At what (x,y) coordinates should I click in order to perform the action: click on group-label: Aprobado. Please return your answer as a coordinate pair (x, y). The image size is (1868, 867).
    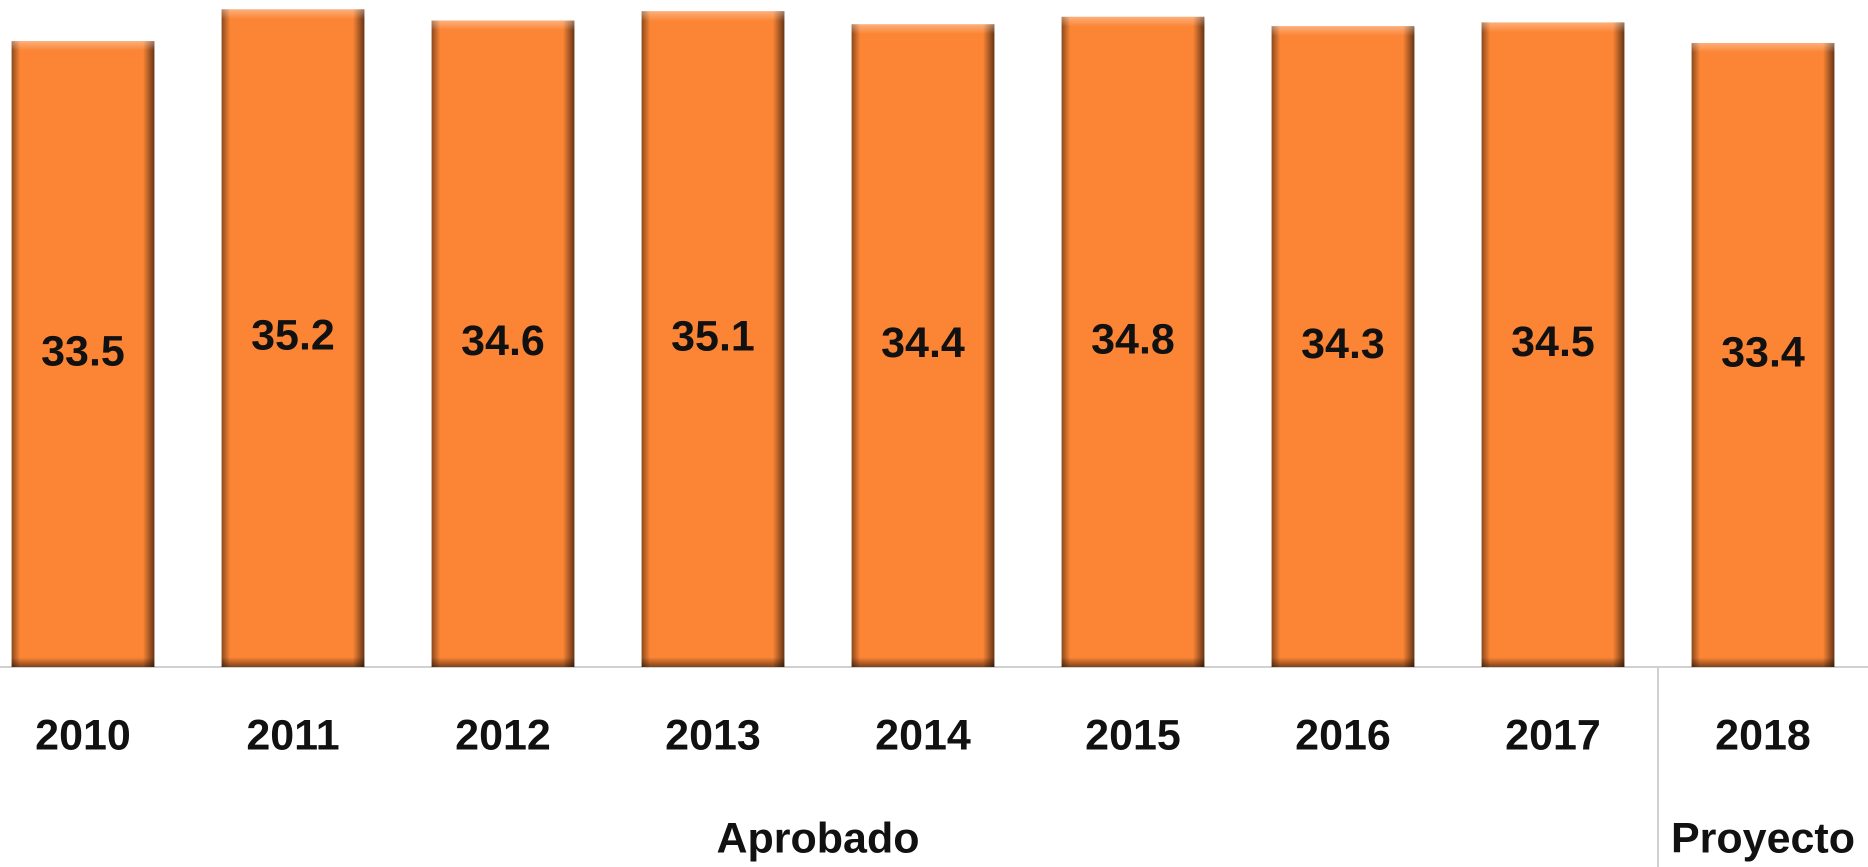
    Looking at the image, I should click on (817, 838).